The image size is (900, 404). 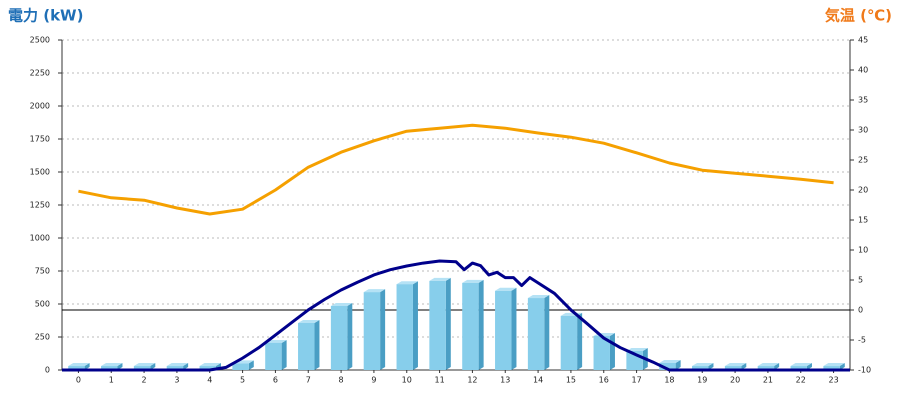 What do you see at coordinates (863, 70) in the screenshot?
I see `y2-tick-label: 40` at bounding box center [863, 70].